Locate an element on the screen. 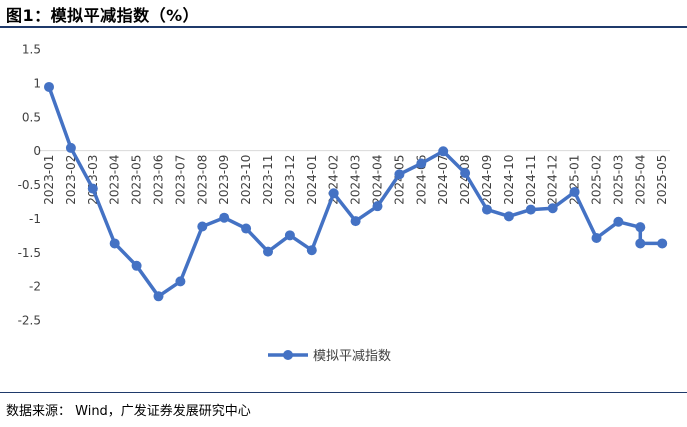 This screenshot has width=687, height=427. x-tick-label: 2025-05 is located at coordinates (662, 180).